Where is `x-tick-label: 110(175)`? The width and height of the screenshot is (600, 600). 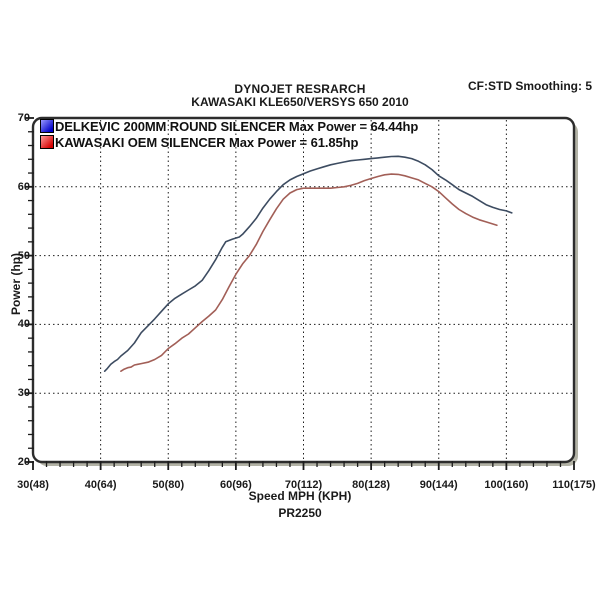 x-tick-label: 110(175) is located at coordinates (574, 485).